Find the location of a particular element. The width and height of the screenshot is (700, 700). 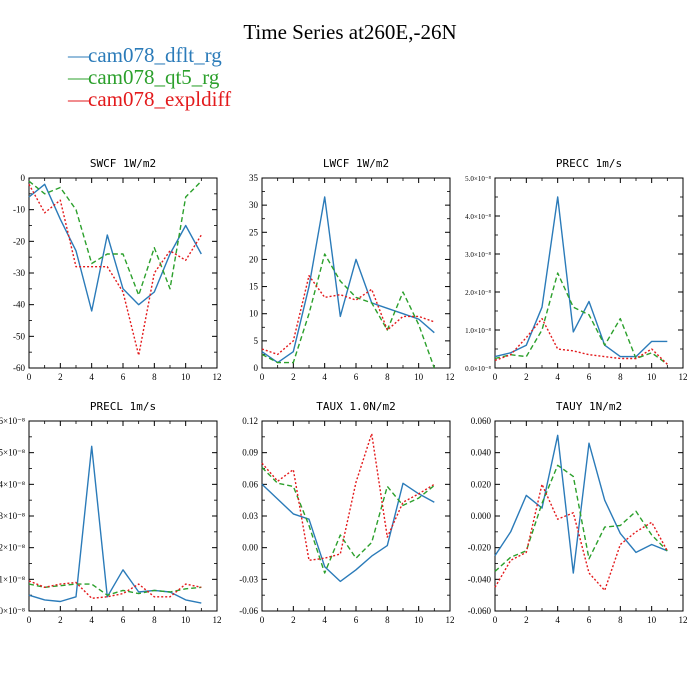

panel-title: TAUX 1.0N/m2 is located at coordinates (355, 406).